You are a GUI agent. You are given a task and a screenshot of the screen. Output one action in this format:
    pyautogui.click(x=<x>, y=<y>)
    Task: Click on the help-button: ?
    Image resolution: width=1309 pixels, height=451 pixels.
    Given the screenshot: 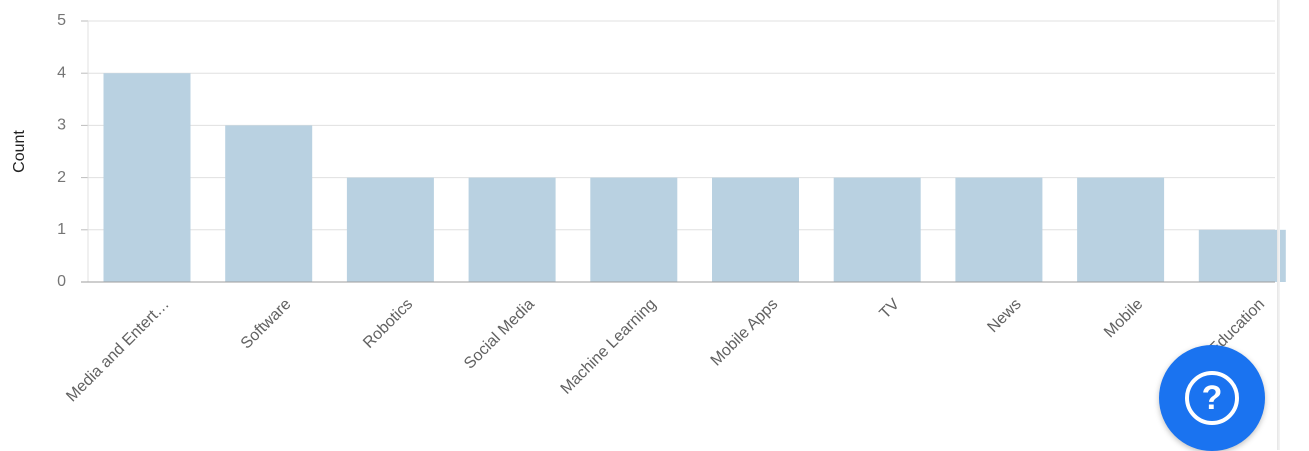 What is the action you would take?
    pyautogui.click(x=1212, y=398)
    